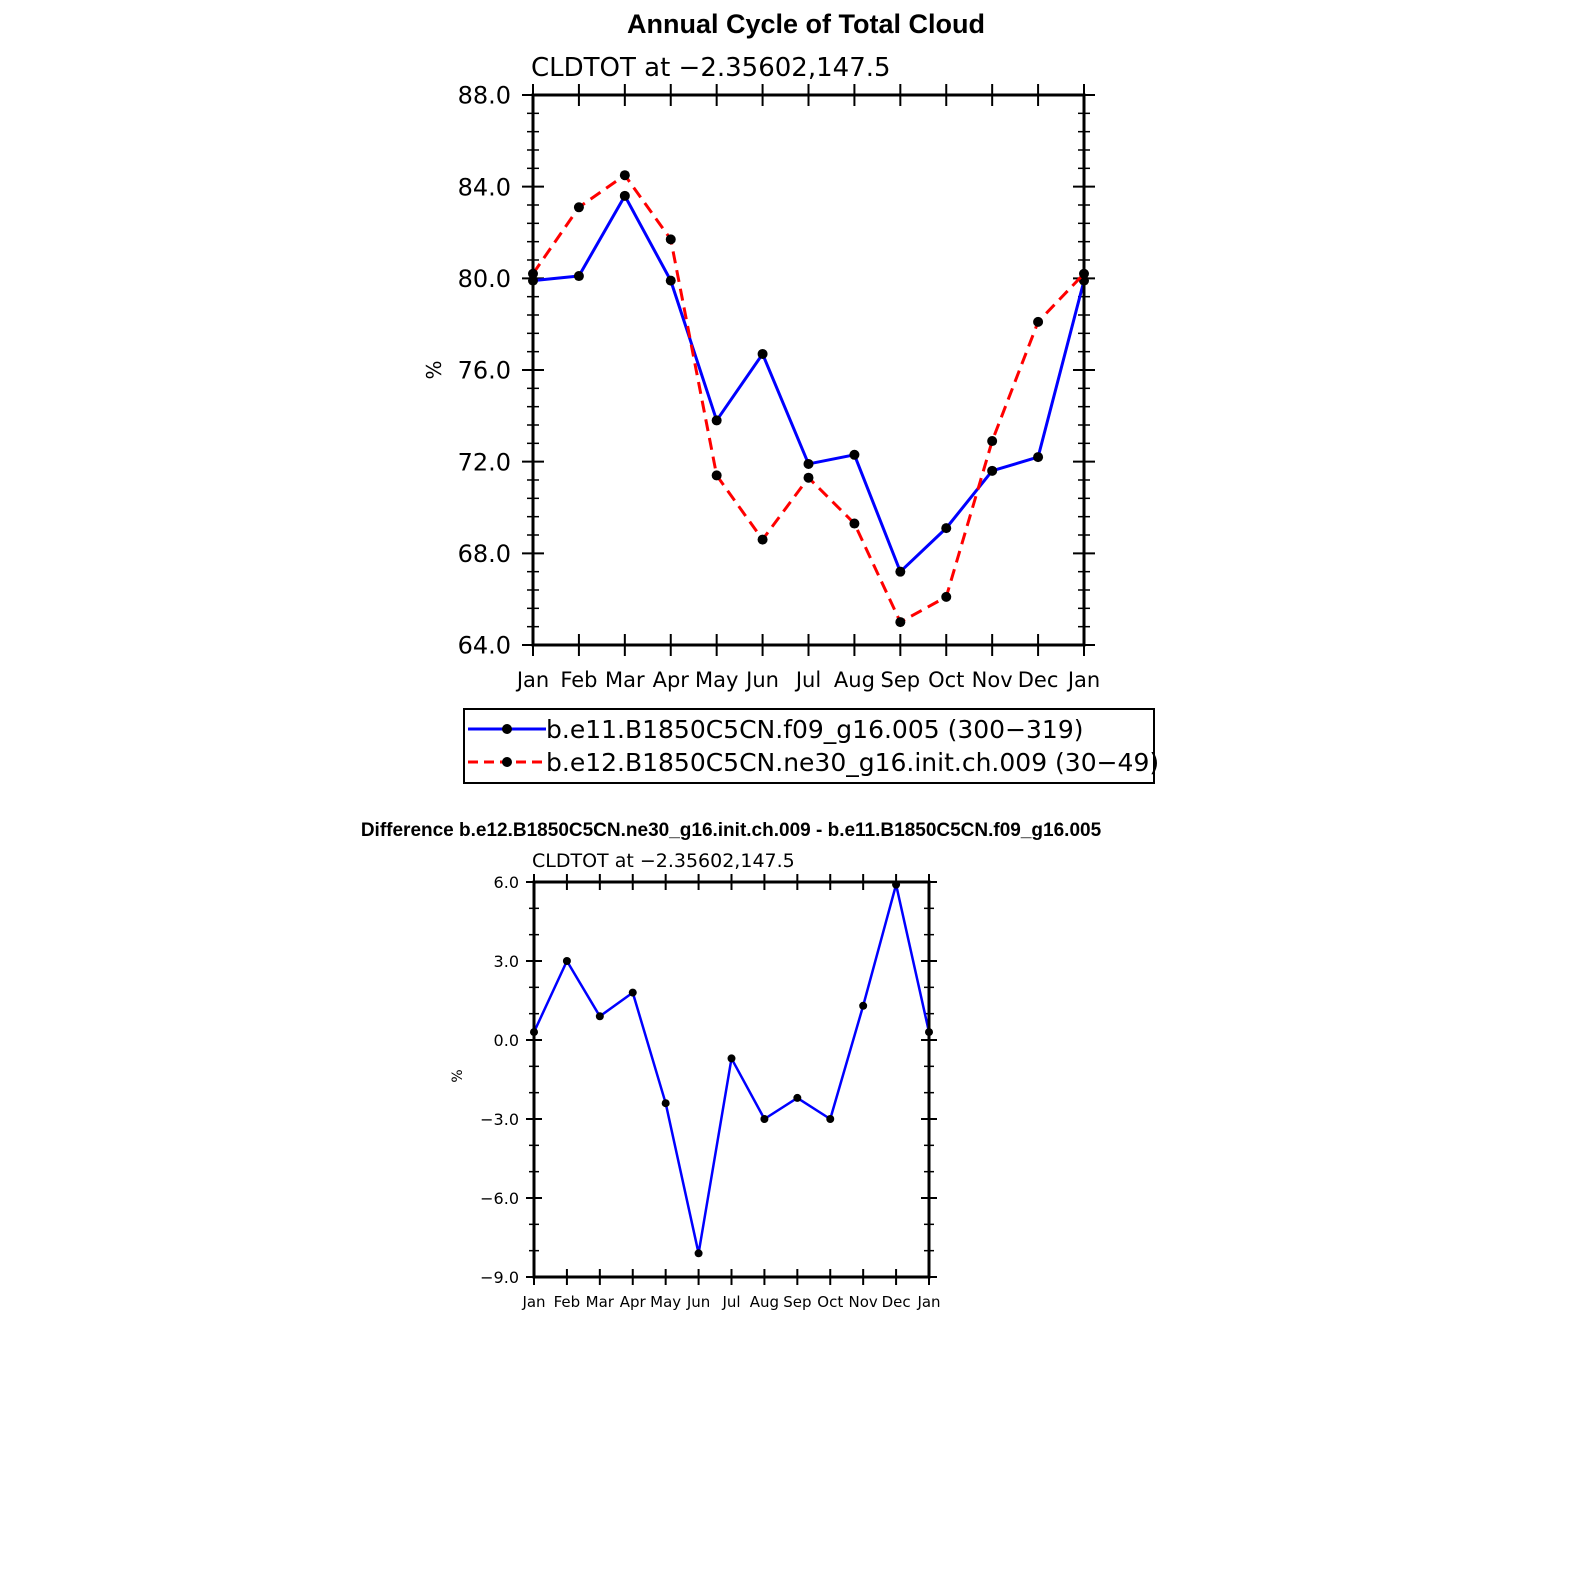 The image size is (1575, 1575). I want to click on y-tick-label: 88.0, so click(484, 96).